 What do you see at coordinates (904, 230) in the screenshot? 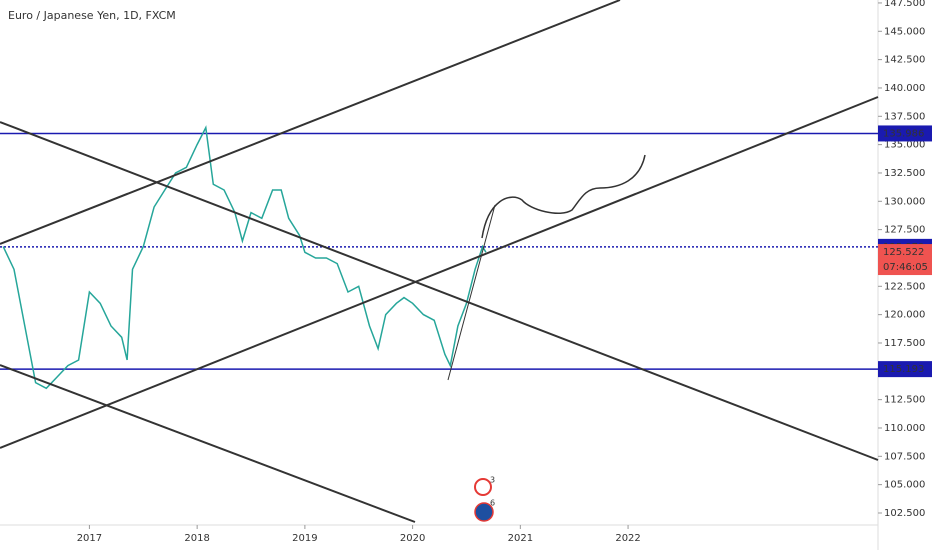
I see `y-tick-label: 127.500` at bounding box center [904, 230].